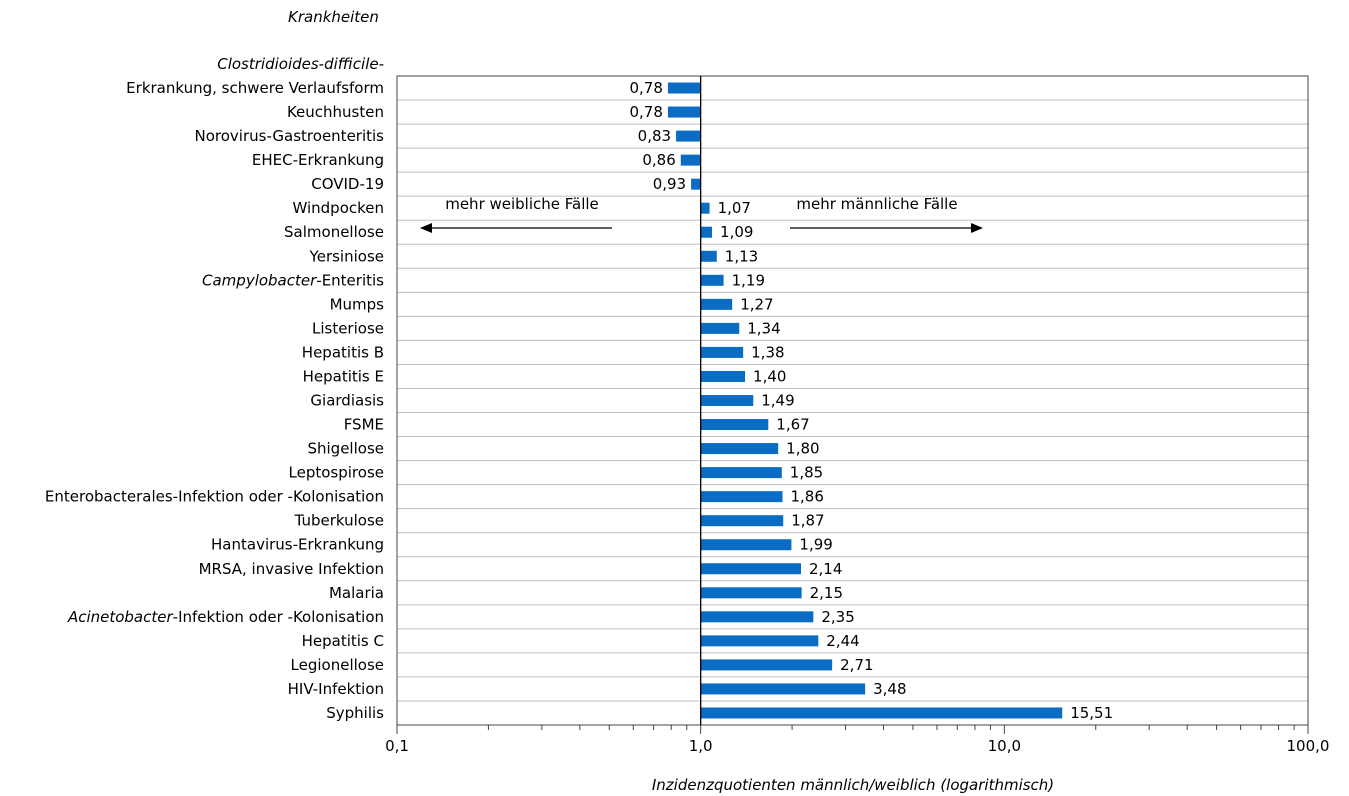 This screenshot has width=1349, height=796. I want to click on category-label: Yersiniose, so click(346, 256).